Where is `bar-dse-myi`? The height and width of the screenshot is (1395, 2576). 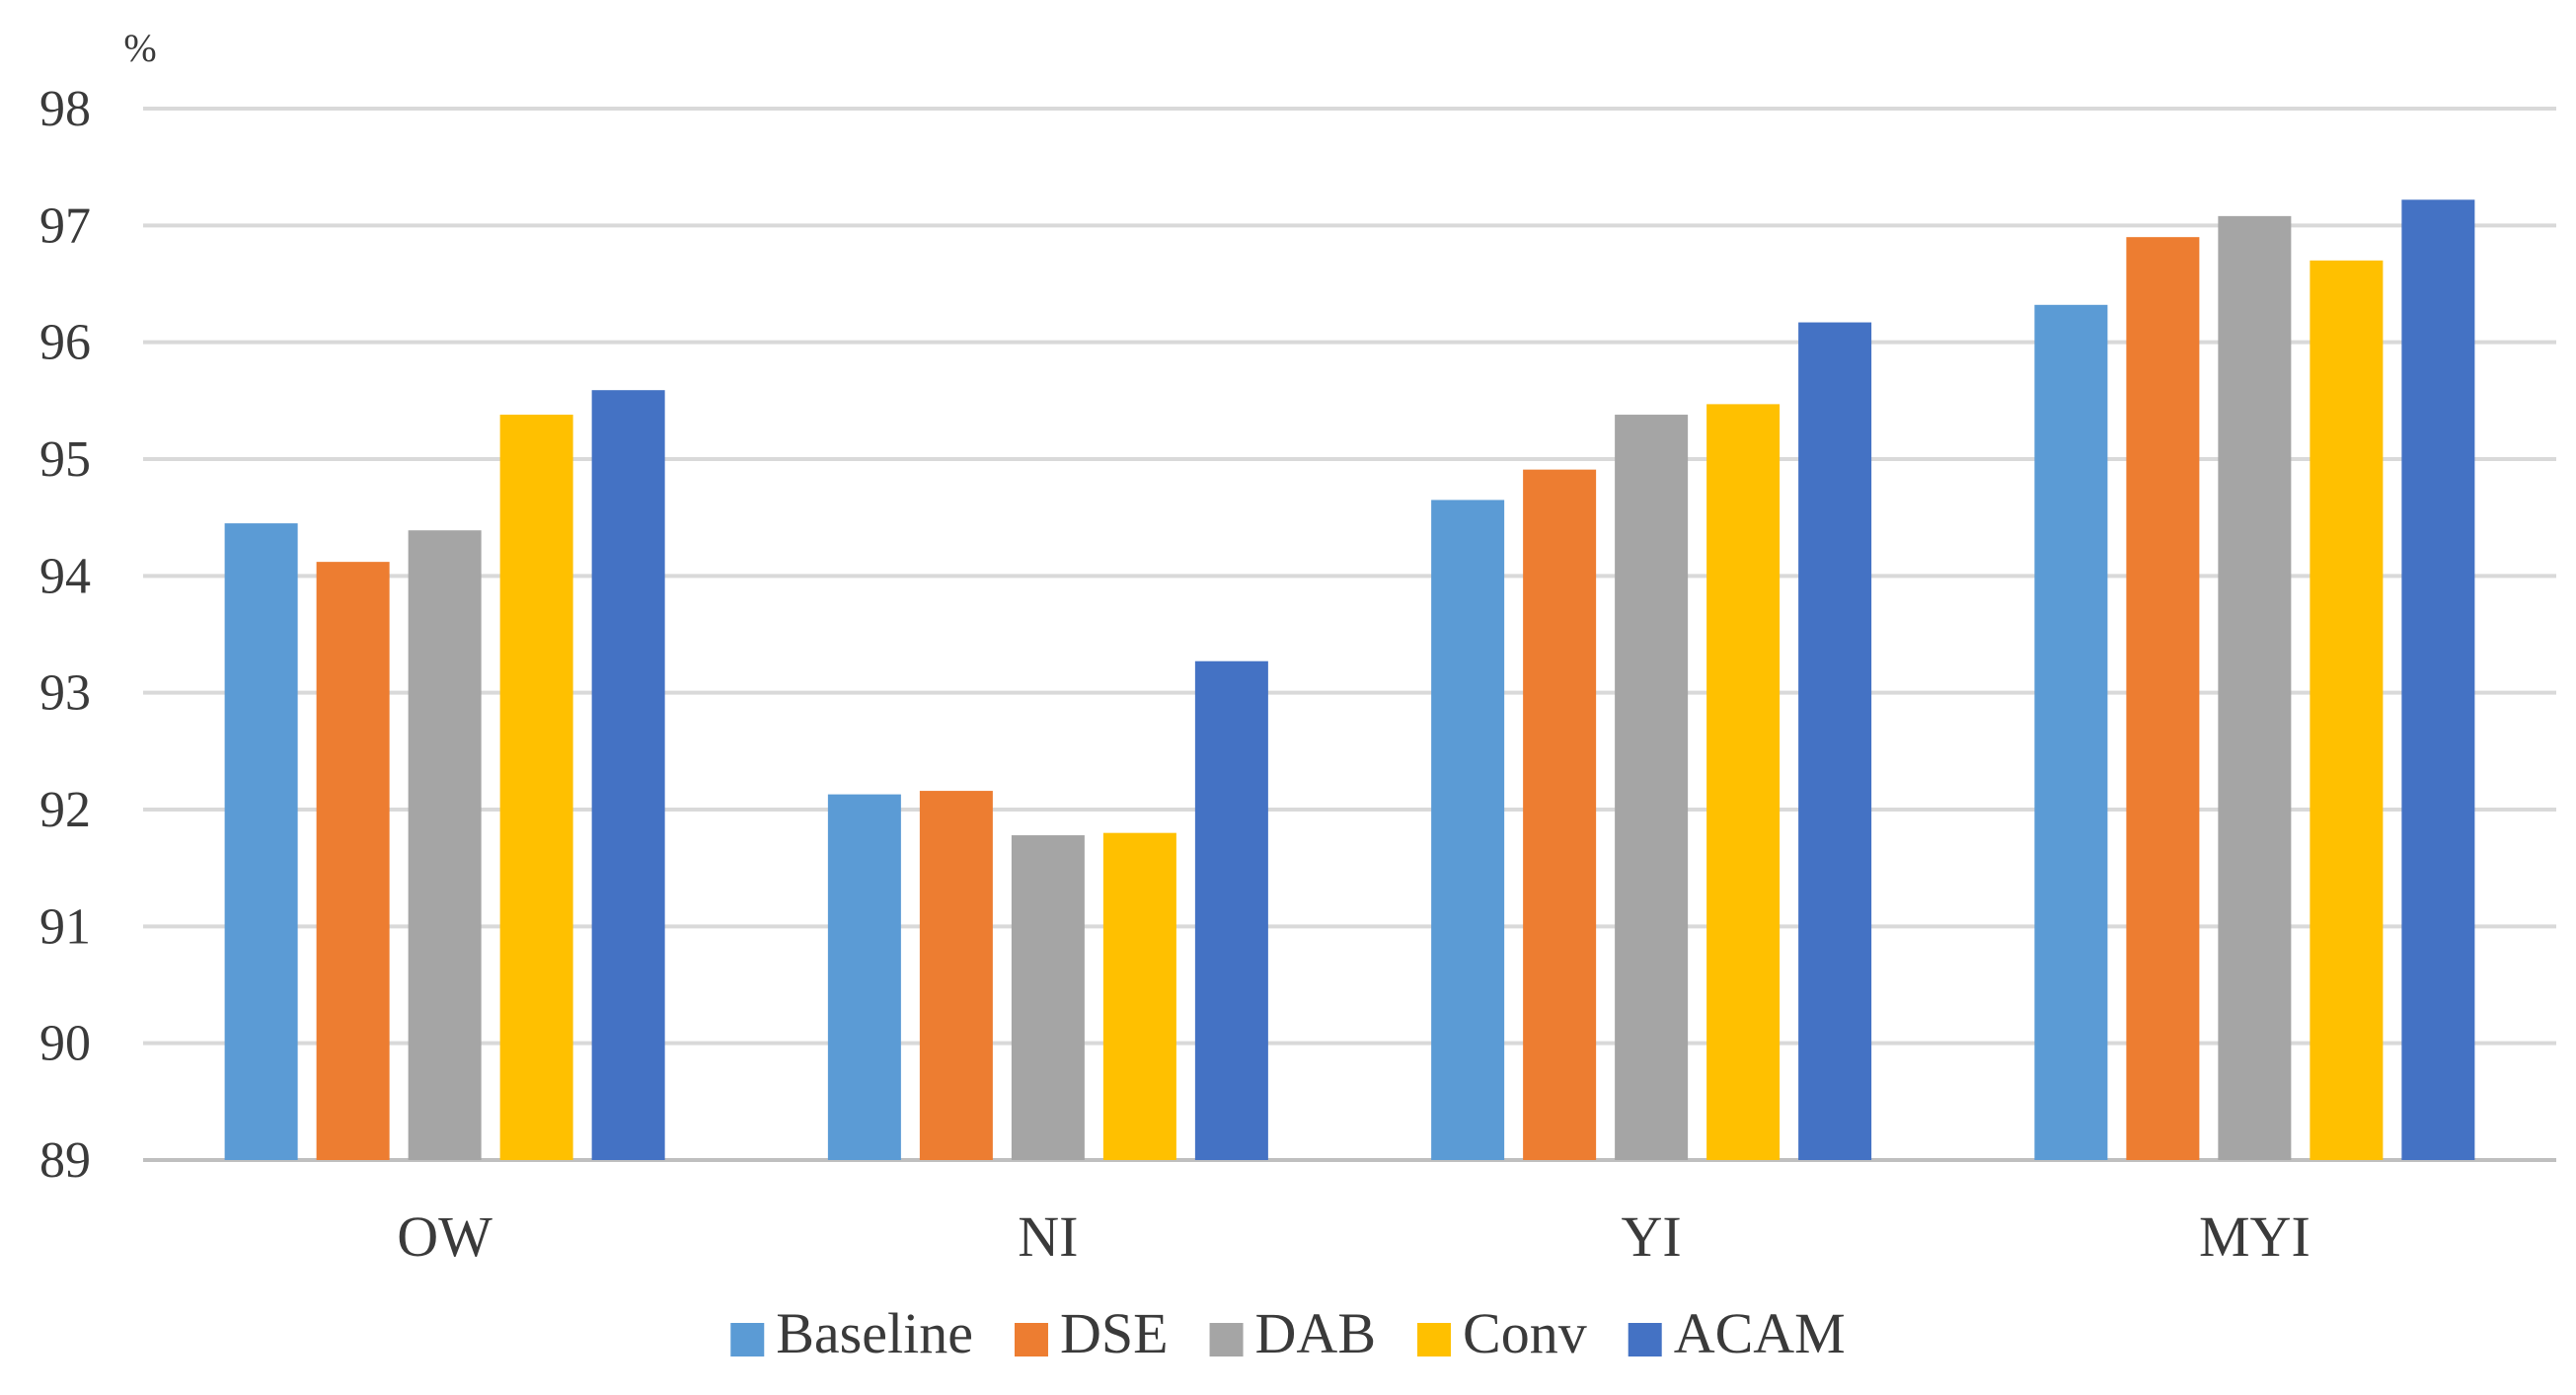 bar-dse-myi is located at coordinates (2163, 698).